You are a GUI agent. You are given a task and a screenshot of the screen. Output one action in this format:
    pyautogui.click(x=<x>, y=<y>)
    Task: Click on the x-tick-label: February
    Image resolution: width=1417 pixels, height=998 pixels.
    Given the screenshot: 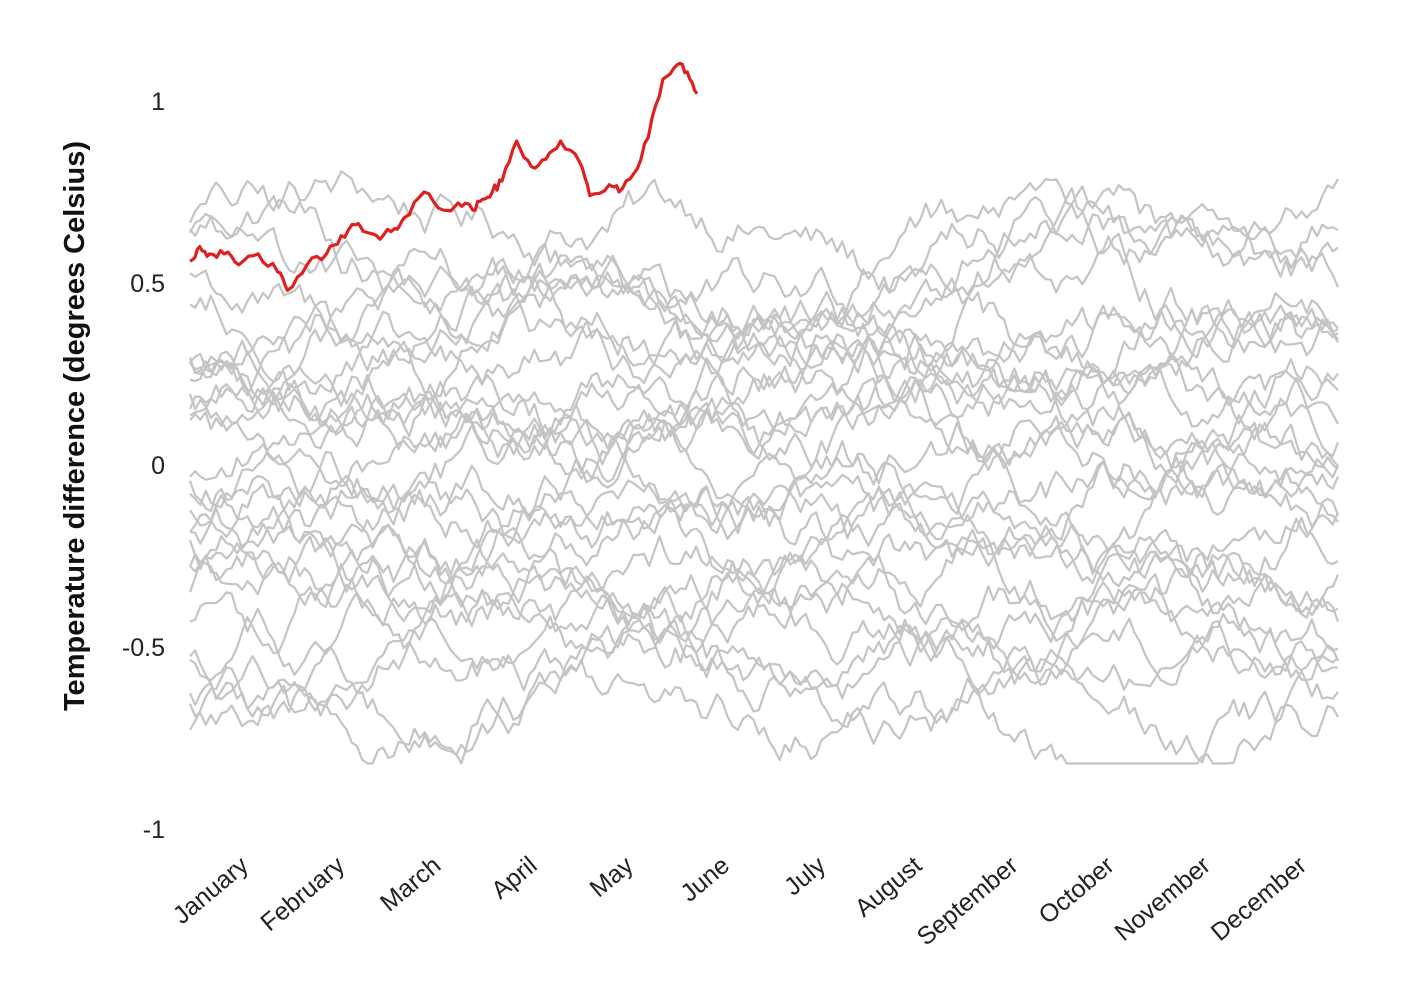 What is the action you would take?
    pyautogui.click(x=302, y=894)
    